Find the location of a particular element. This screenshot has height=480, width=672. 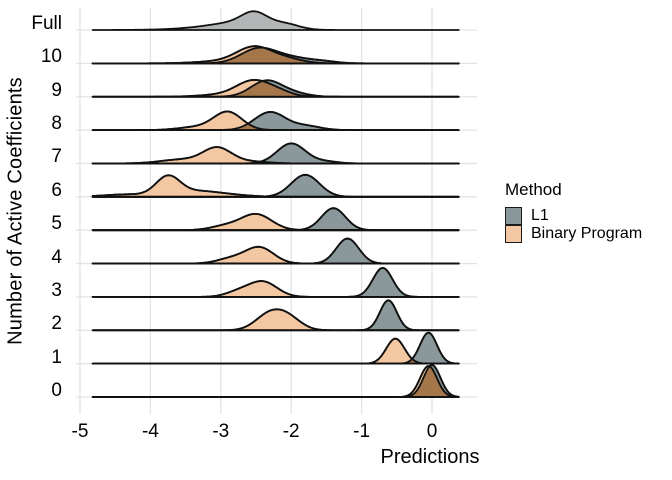

legend-item-label: Binary Program is located at coordinates (587, 233).